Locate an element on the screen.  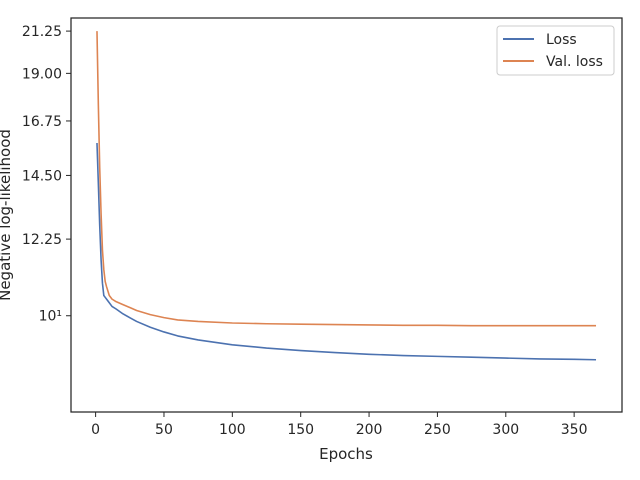
x-tick-label: 350 is located at coordinates (574, 430).